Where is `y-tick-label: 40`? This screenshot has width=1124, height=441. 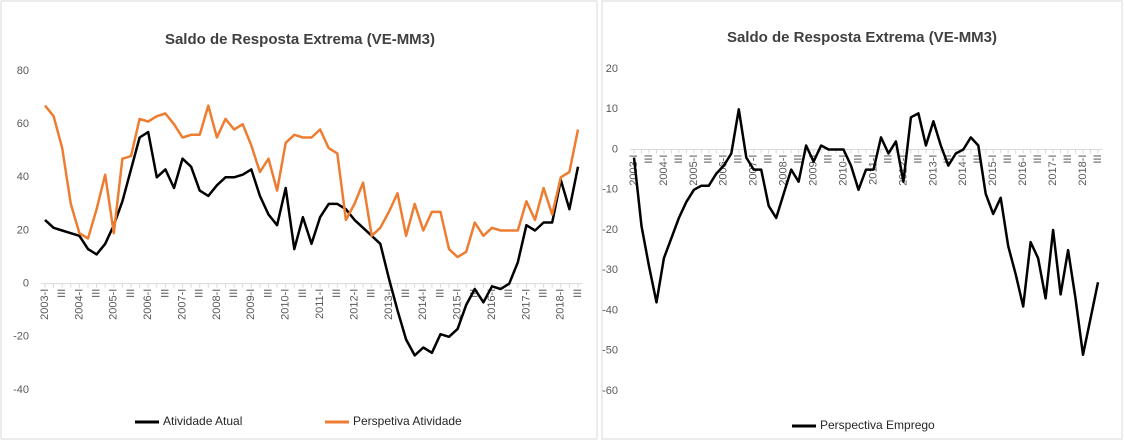
y-tick-label: 40 is located at coordinates (23, 177).